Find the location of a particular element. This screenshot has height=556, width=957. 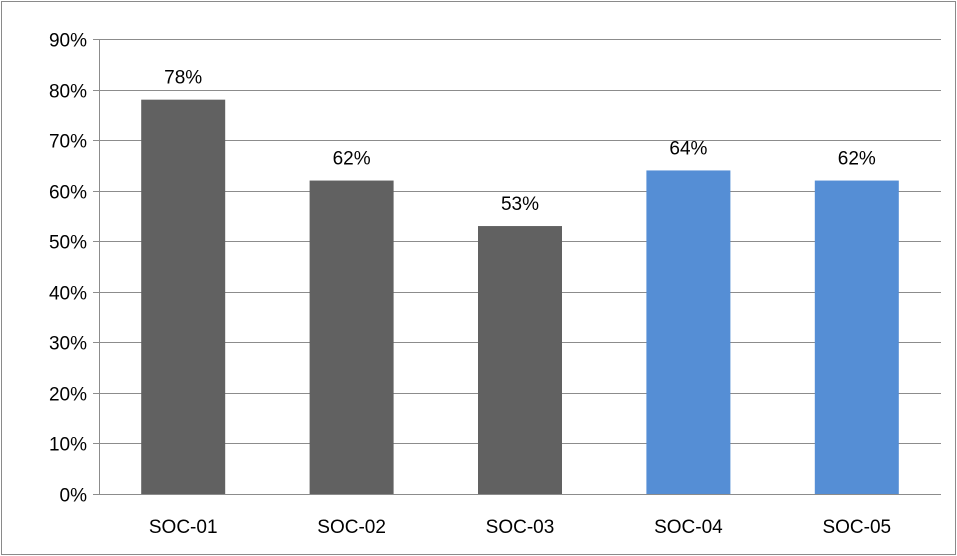

x-tick-labels: SOC-01 SOC-02 SOC-03 SOC-04 SOC-05 is located at coordinates (520, 527).